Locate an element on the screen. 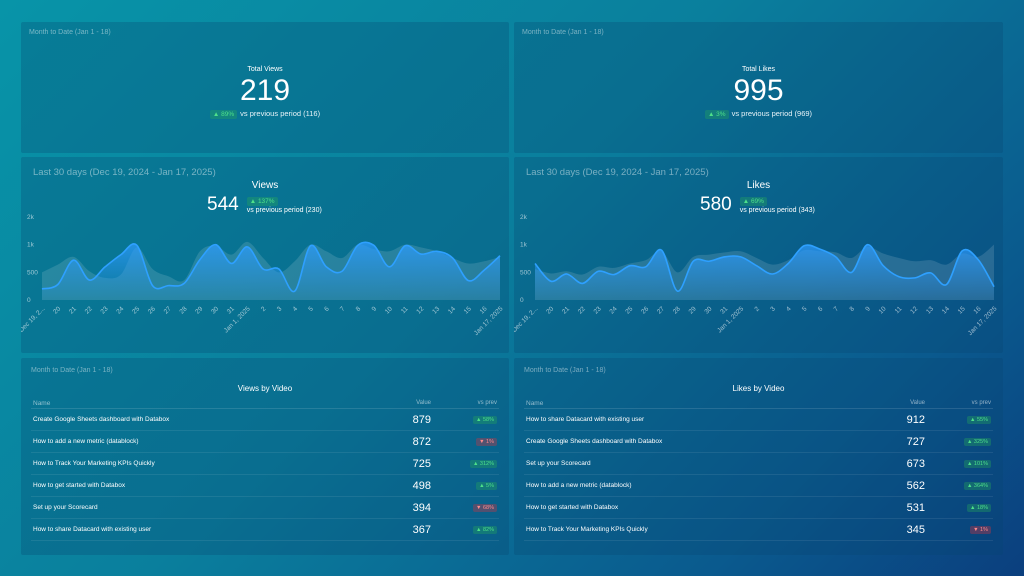 Image resolution: width=1024 pixels, height=576 pixels. series-area is located at coordinates (271, 271).